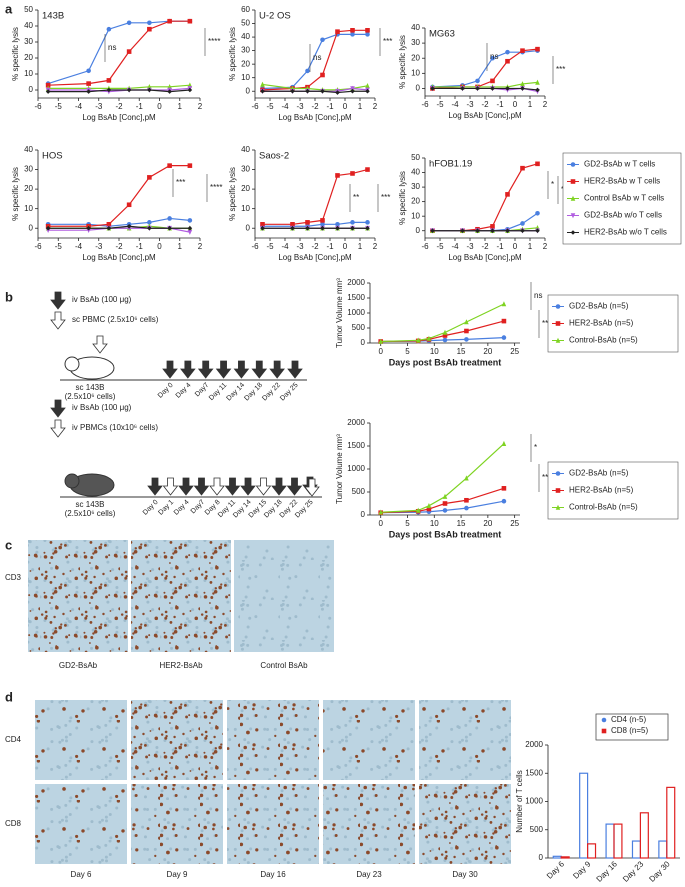  I want to click on y-tick-label: 50, so click(415, 157).